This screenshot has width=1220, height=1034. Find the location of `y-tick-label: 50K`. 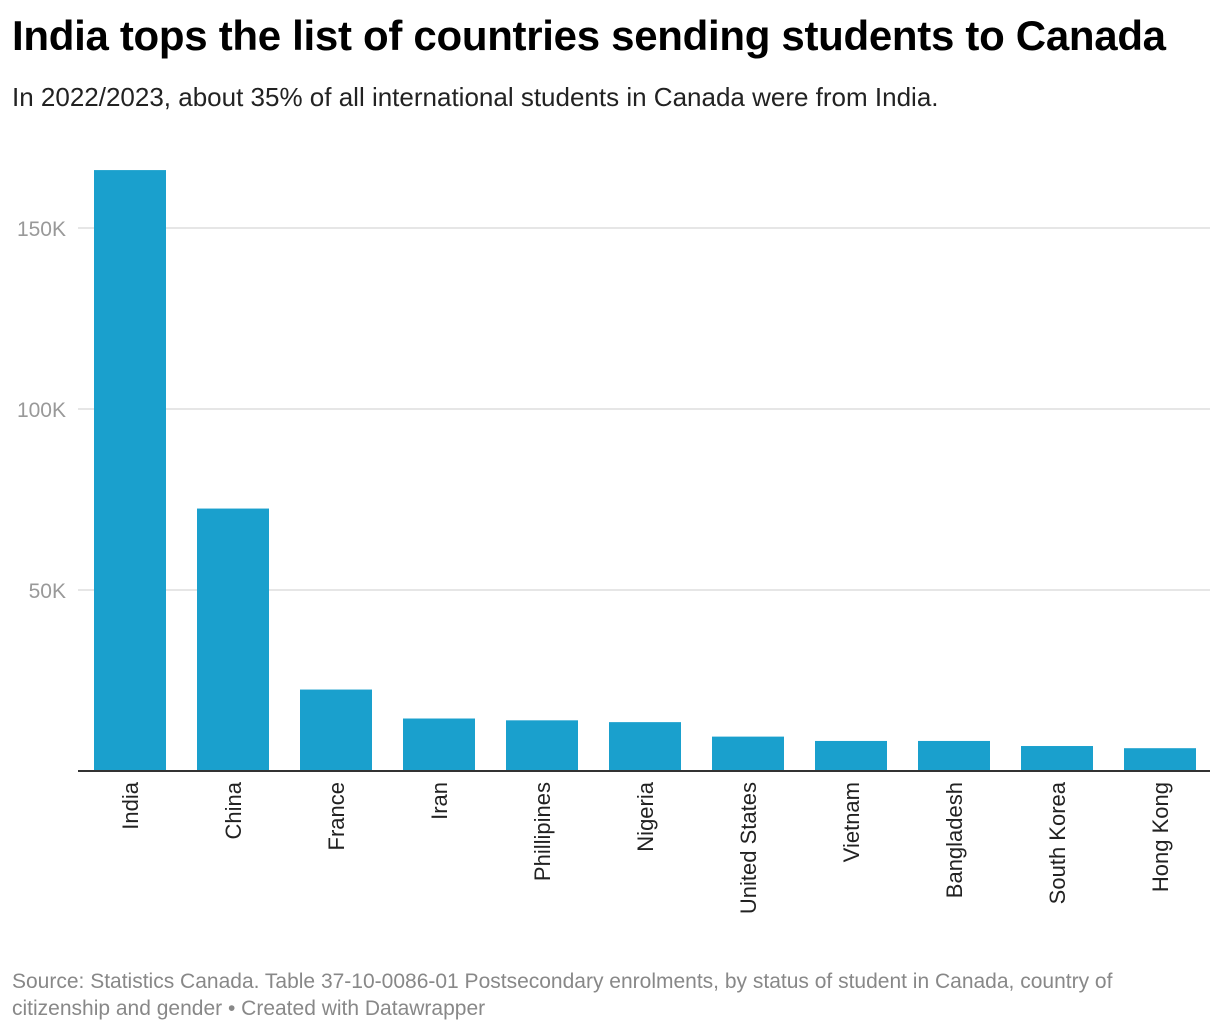

y-tick-label: 50K is located at coordinates (47, 591).